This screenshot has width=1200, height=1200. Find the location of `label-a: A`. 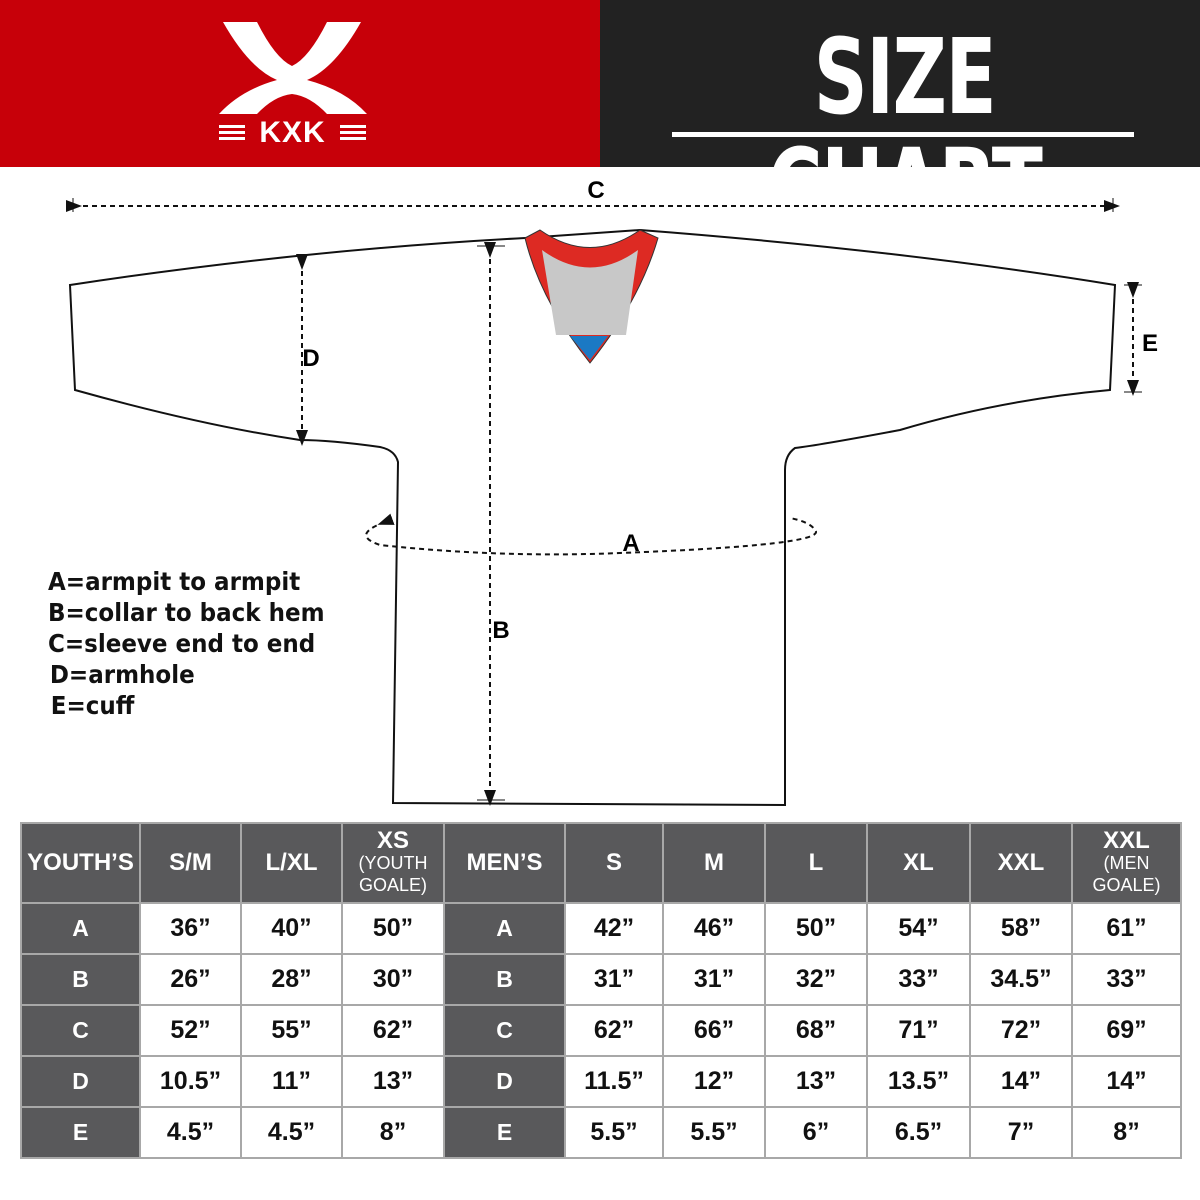

label-a: A is located at coordinates (630, 543).